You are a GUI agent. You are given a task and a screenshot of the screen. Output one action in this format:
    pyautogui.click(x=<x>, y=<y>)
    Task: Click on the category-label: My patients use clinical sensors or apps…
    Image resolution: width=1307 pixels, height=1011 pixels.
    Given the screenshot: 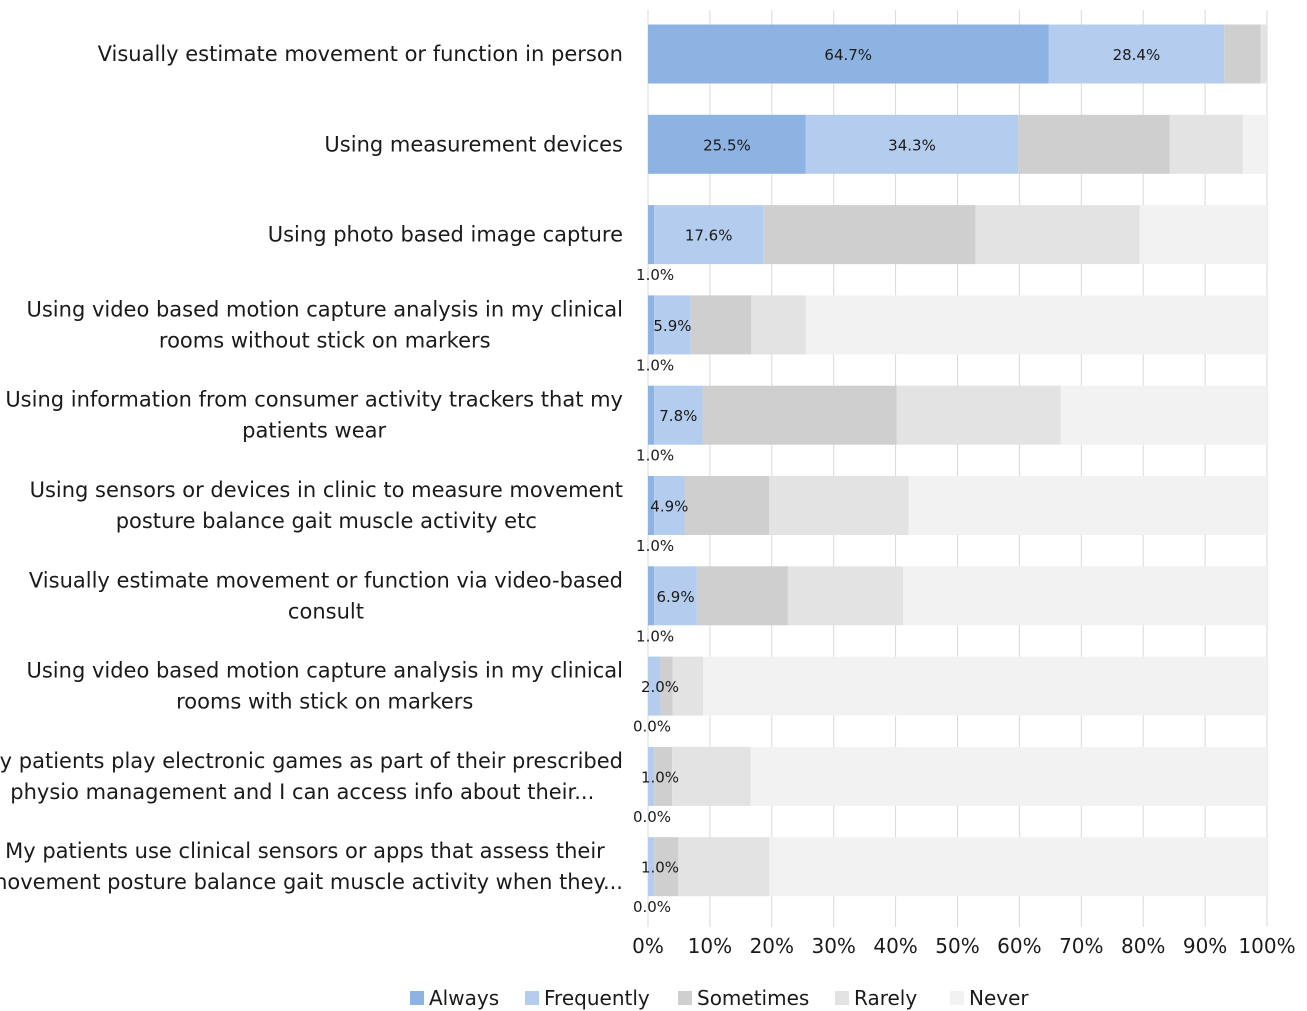 What is the action you would take?
    pyautogui.click(x=311, y=866)
    